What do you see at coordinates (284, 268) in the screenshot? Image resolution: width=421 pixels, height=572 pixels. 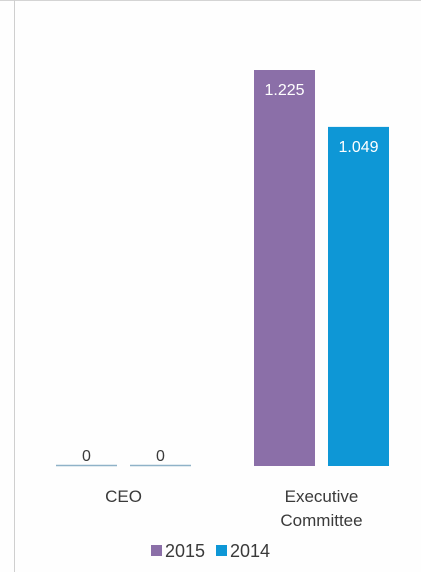 I see `bar-executive-committee-2015` at bounding box center [284, 268].